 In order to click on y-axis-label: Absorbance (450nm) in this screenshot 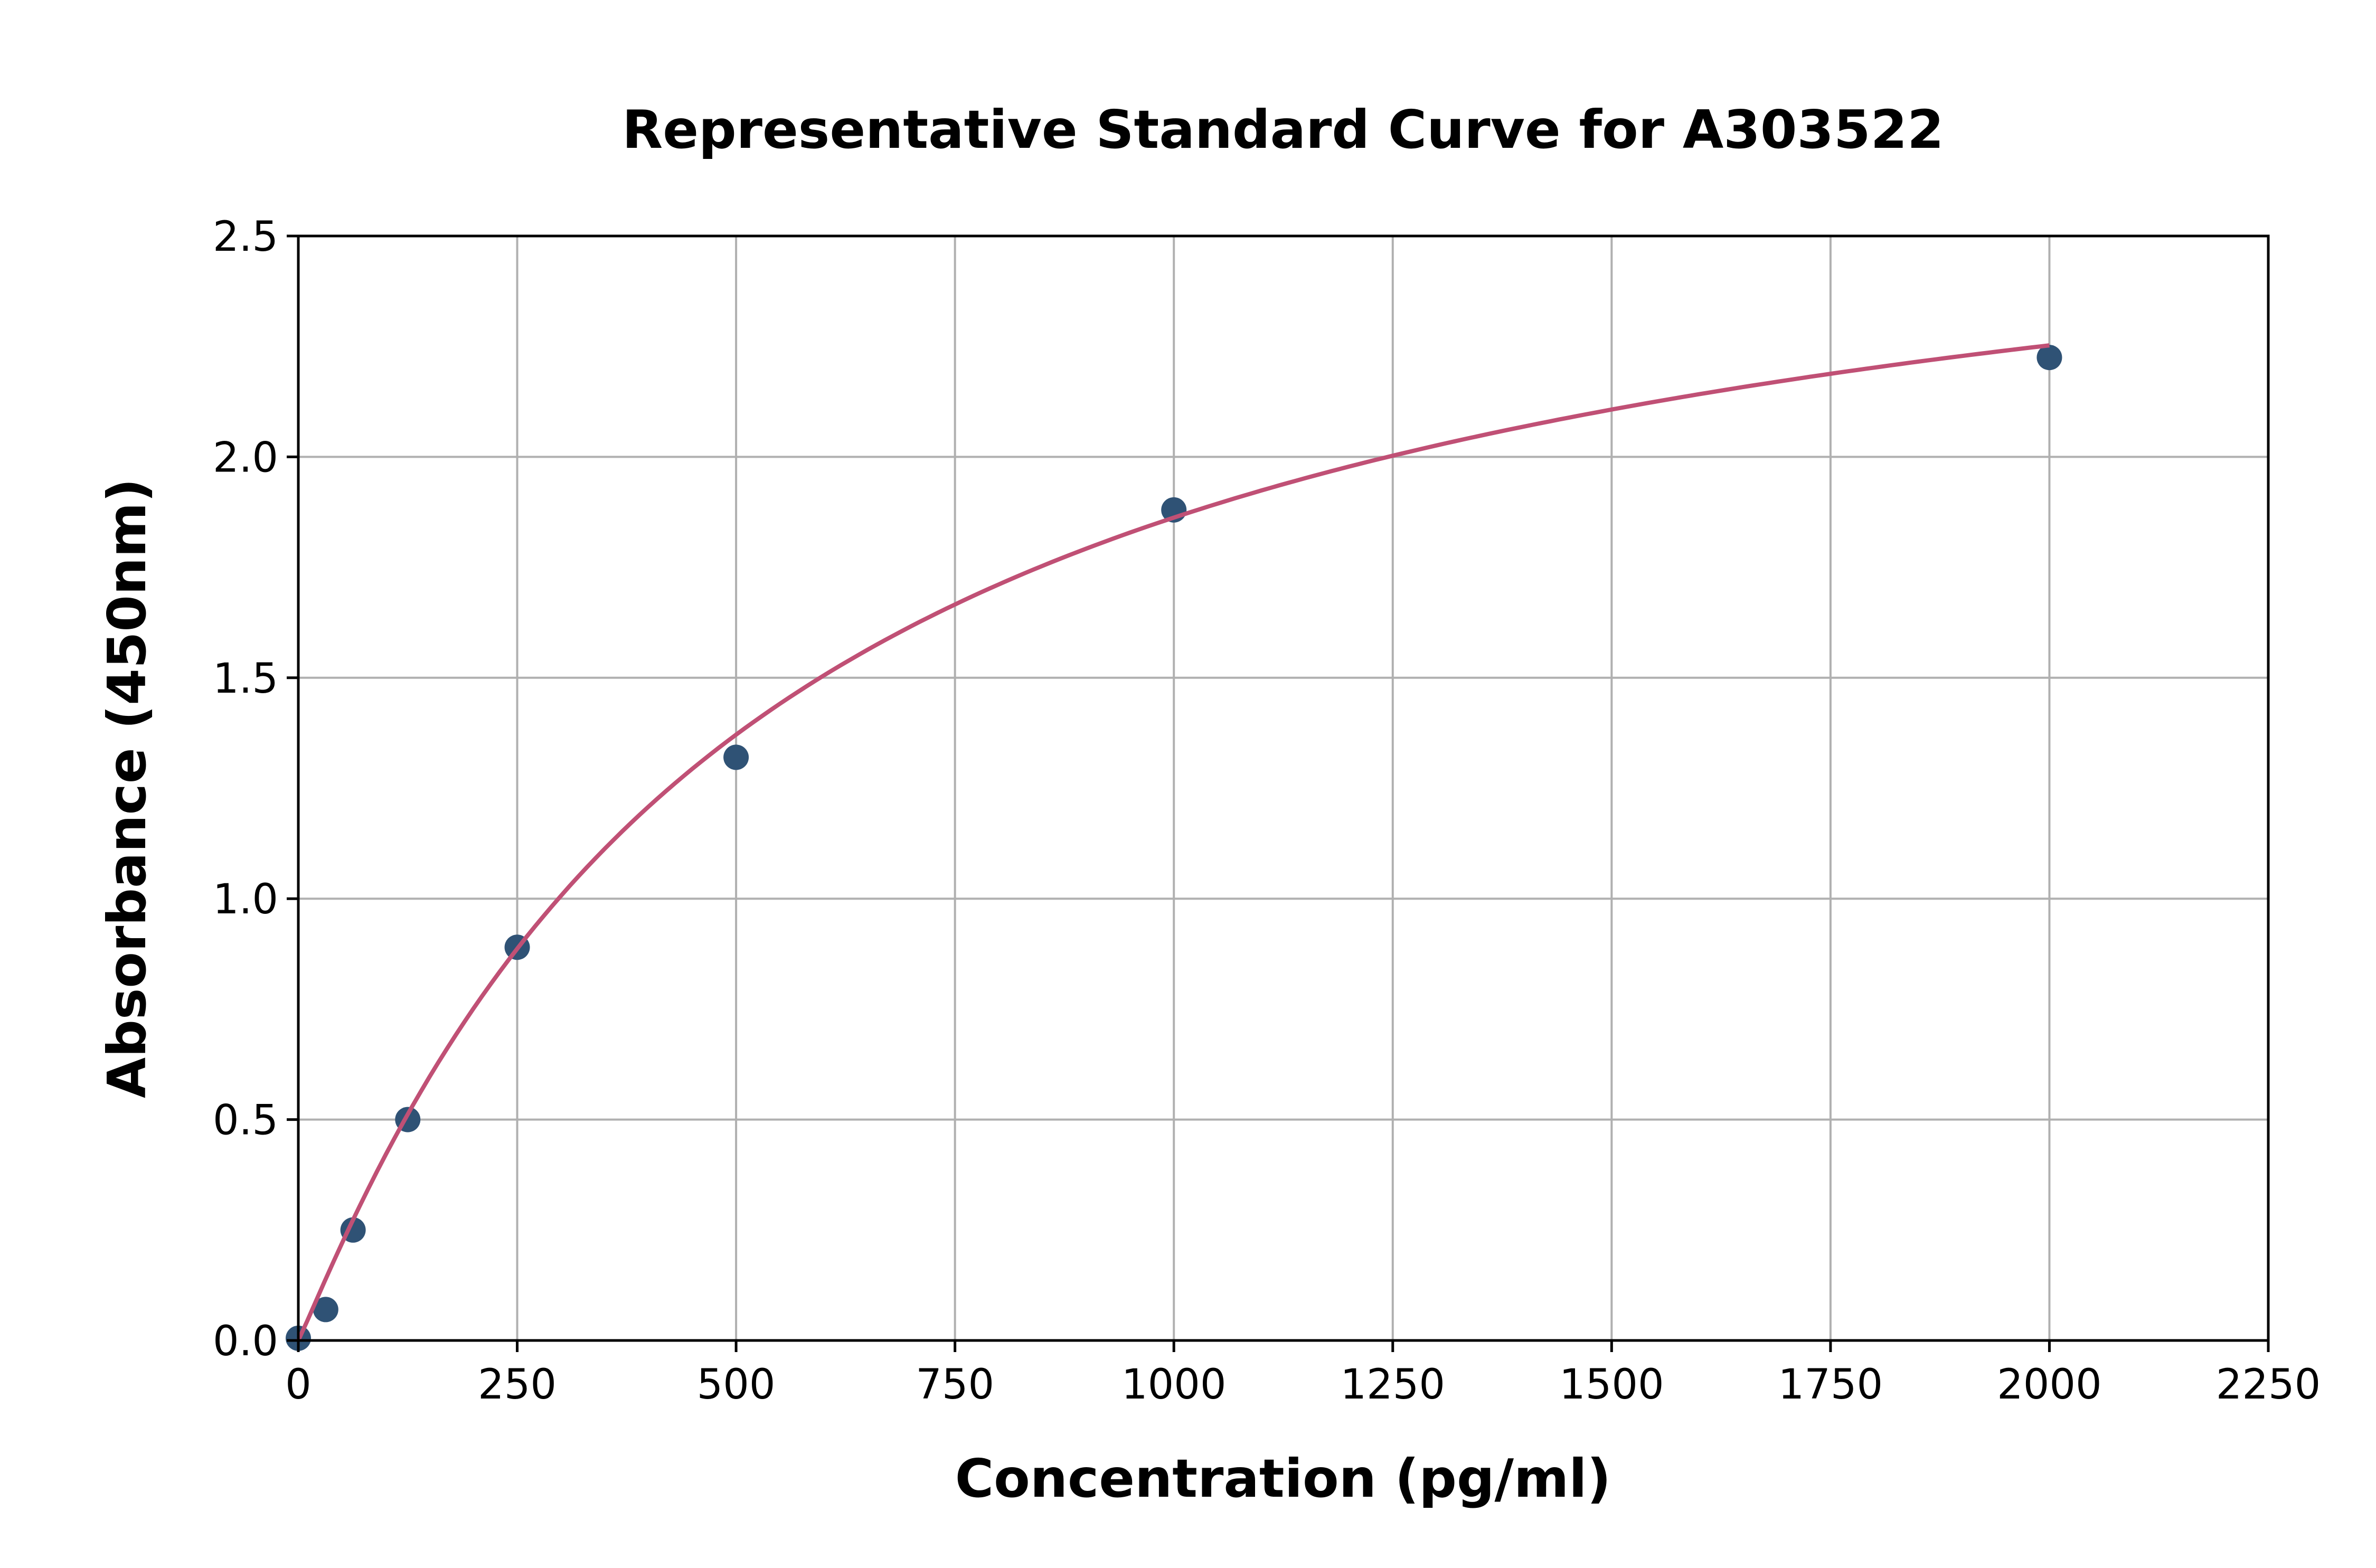, I will do `click(127, 788)`.